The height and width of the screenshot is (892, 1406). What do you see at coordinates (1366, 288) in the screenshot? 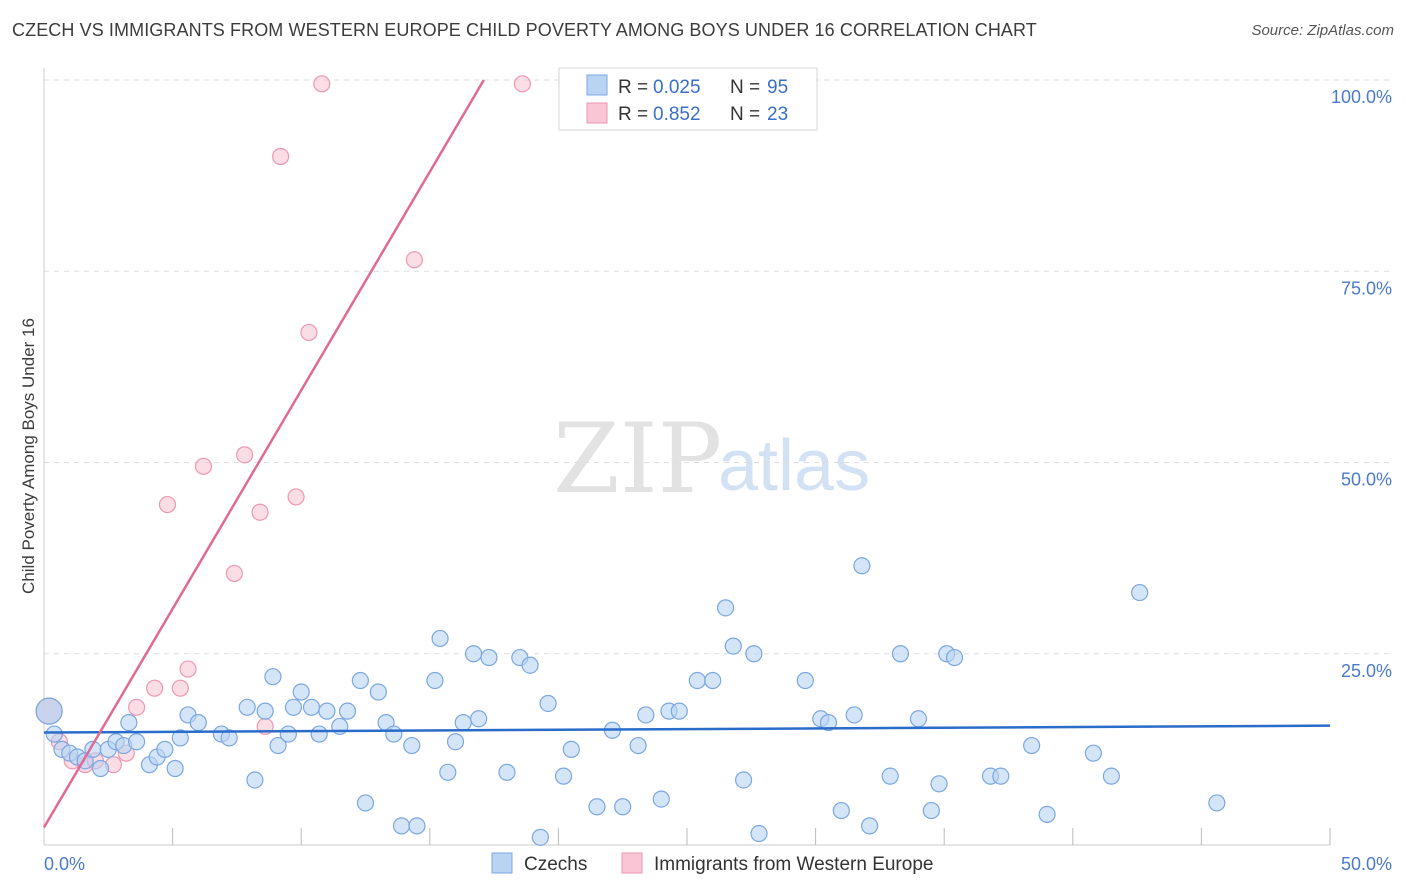
I see `y-tick-label: 75.0%` at bounding box center [1366, 288].